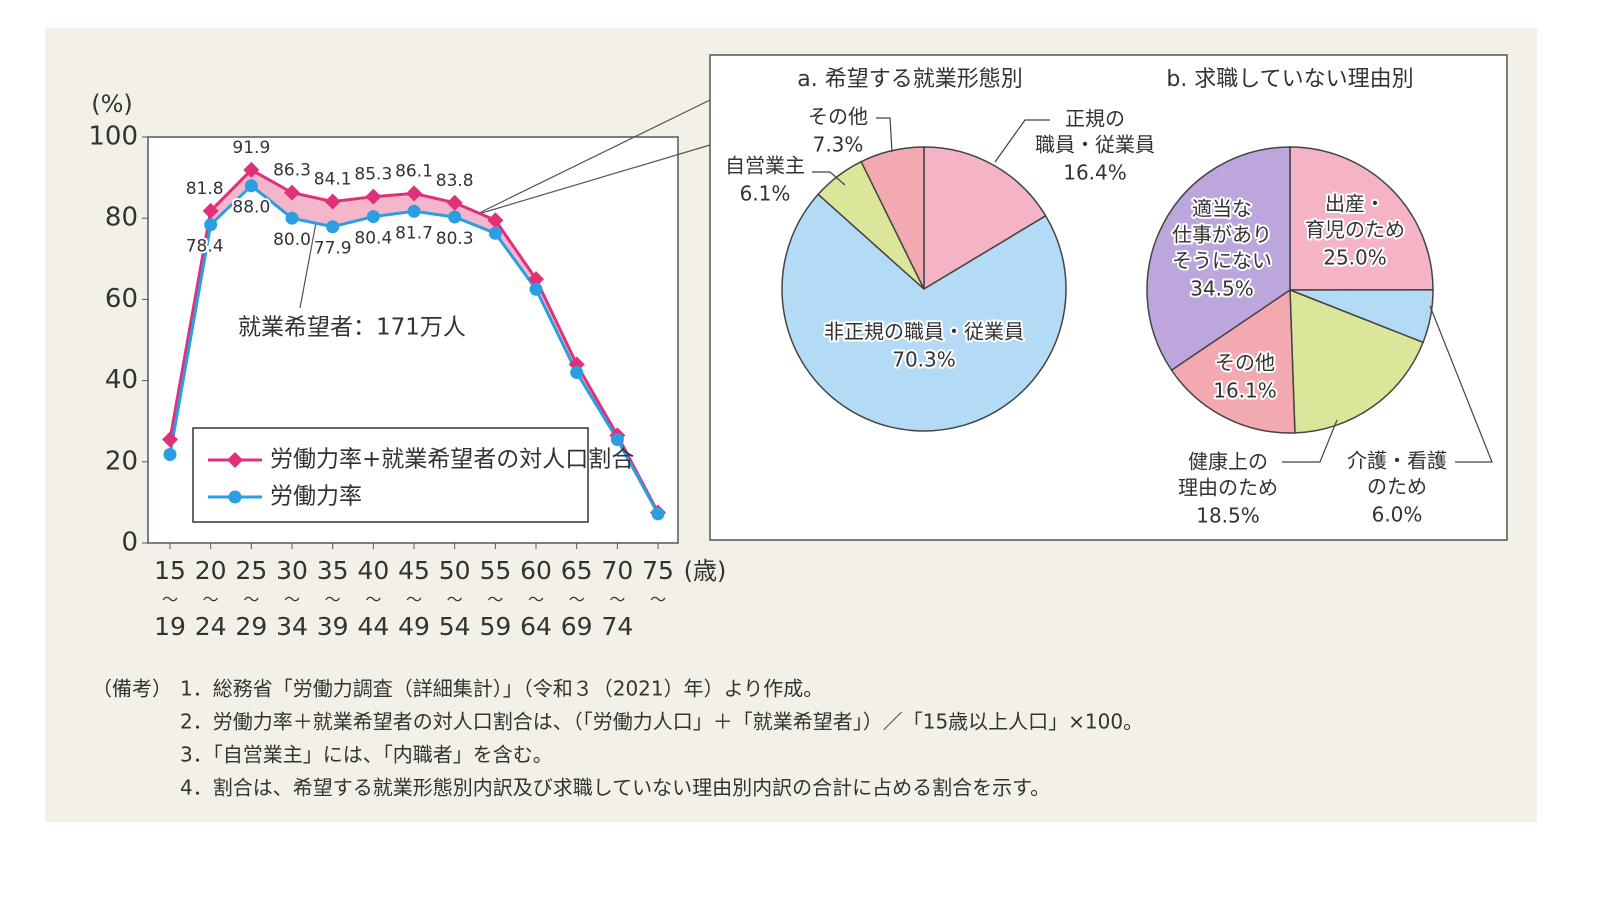 This screenshot has width=1600, height=900. What do you see at coordinates (501, 689) in the screenshot?
I see `note: 1．総務省「労働力調査（詳細集計）」（令和３（2021）年）より作成。` at bounding box center [501, 689].